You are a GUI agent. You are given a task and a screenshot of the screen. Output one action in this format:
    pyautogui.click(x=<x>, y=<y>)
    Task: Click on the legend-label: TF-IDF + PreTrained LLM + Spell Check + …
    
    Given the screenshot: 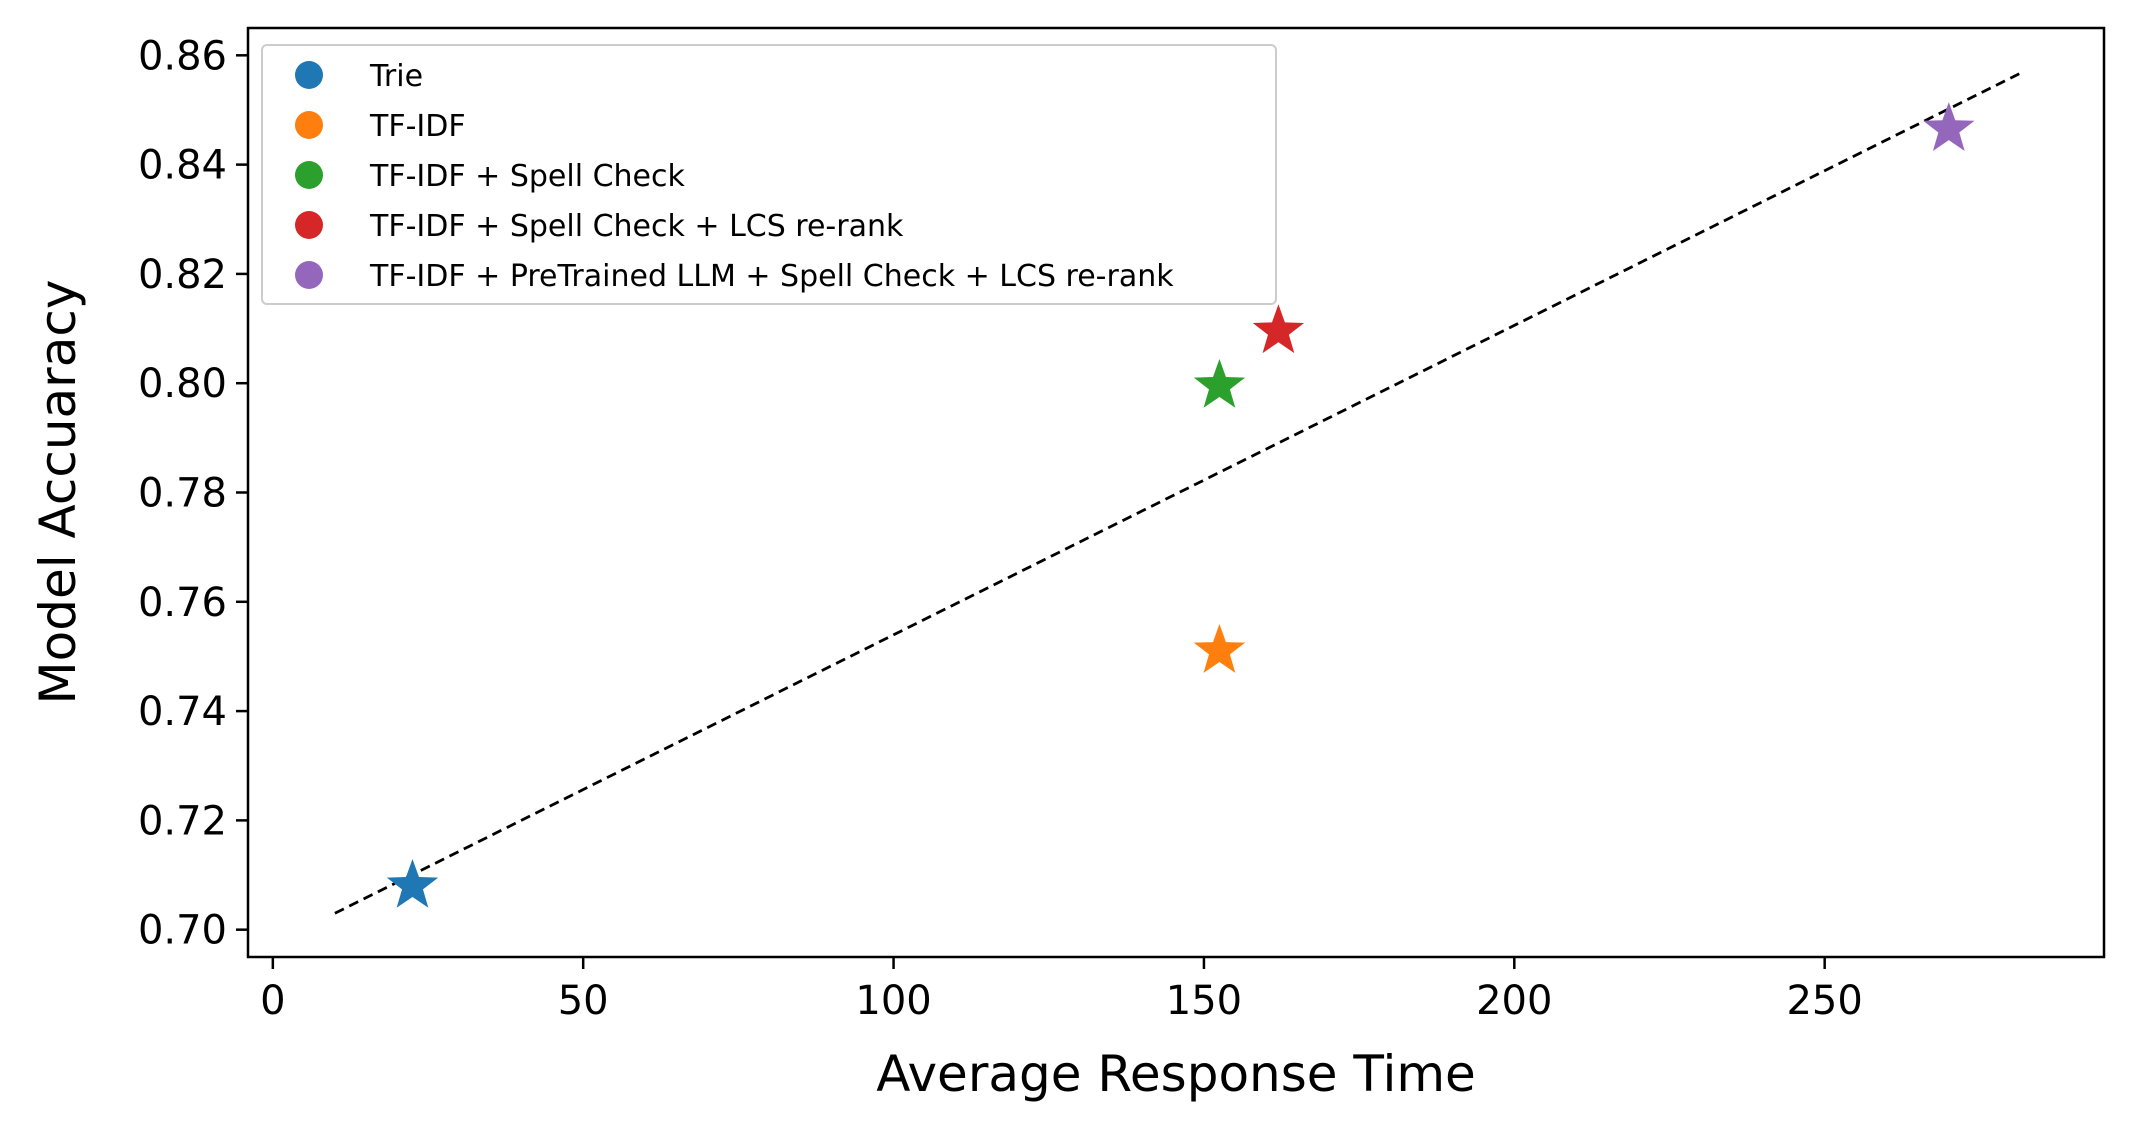 What is the action you would take?
    pyautogui.click(x=771, y=276)
    